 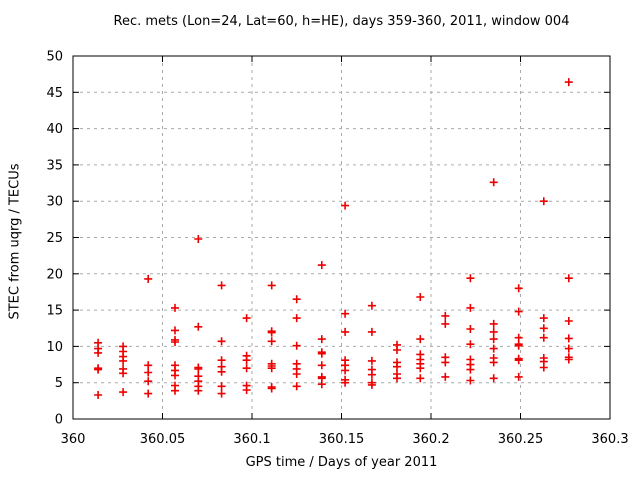 What do you see at coordinates (54, 238) in the screenshot?
I see `y-tick-label: 25` at bounding box center [54, 238].